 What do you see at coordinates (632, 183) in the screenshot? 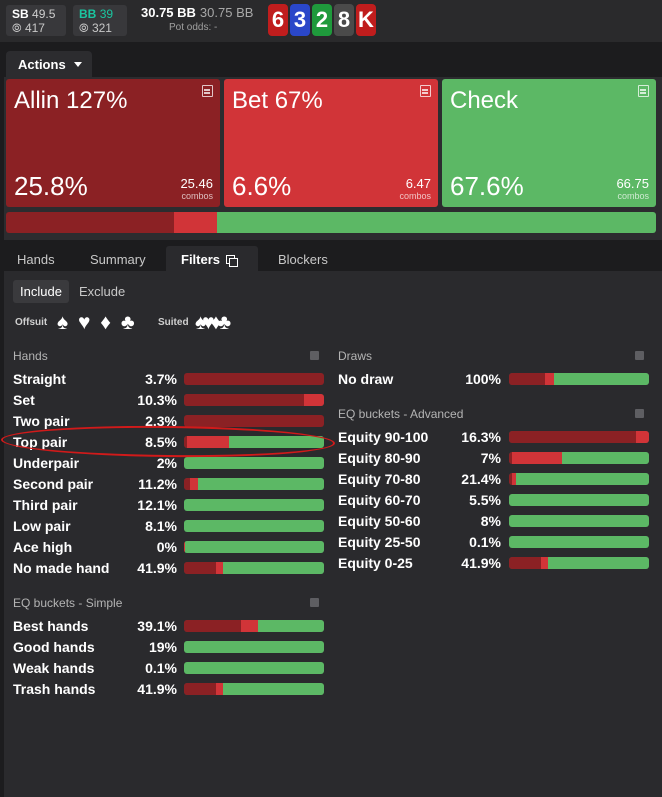
I see `action-combos: 66.75` at bounding box center [632, 183].